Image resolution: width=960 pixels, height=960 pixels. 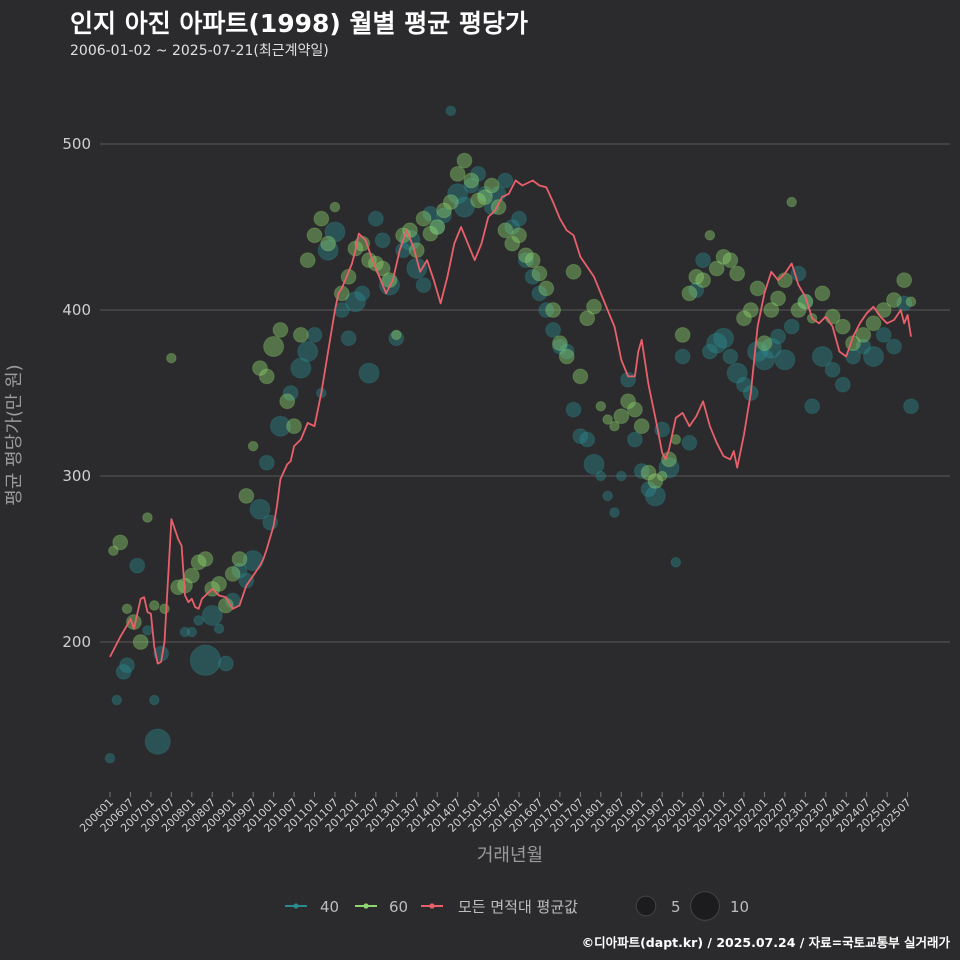 What do you see at coordinates (398, 907) in the screenshot?
I see `legend-label: 60` at bounding box center [398, 907].